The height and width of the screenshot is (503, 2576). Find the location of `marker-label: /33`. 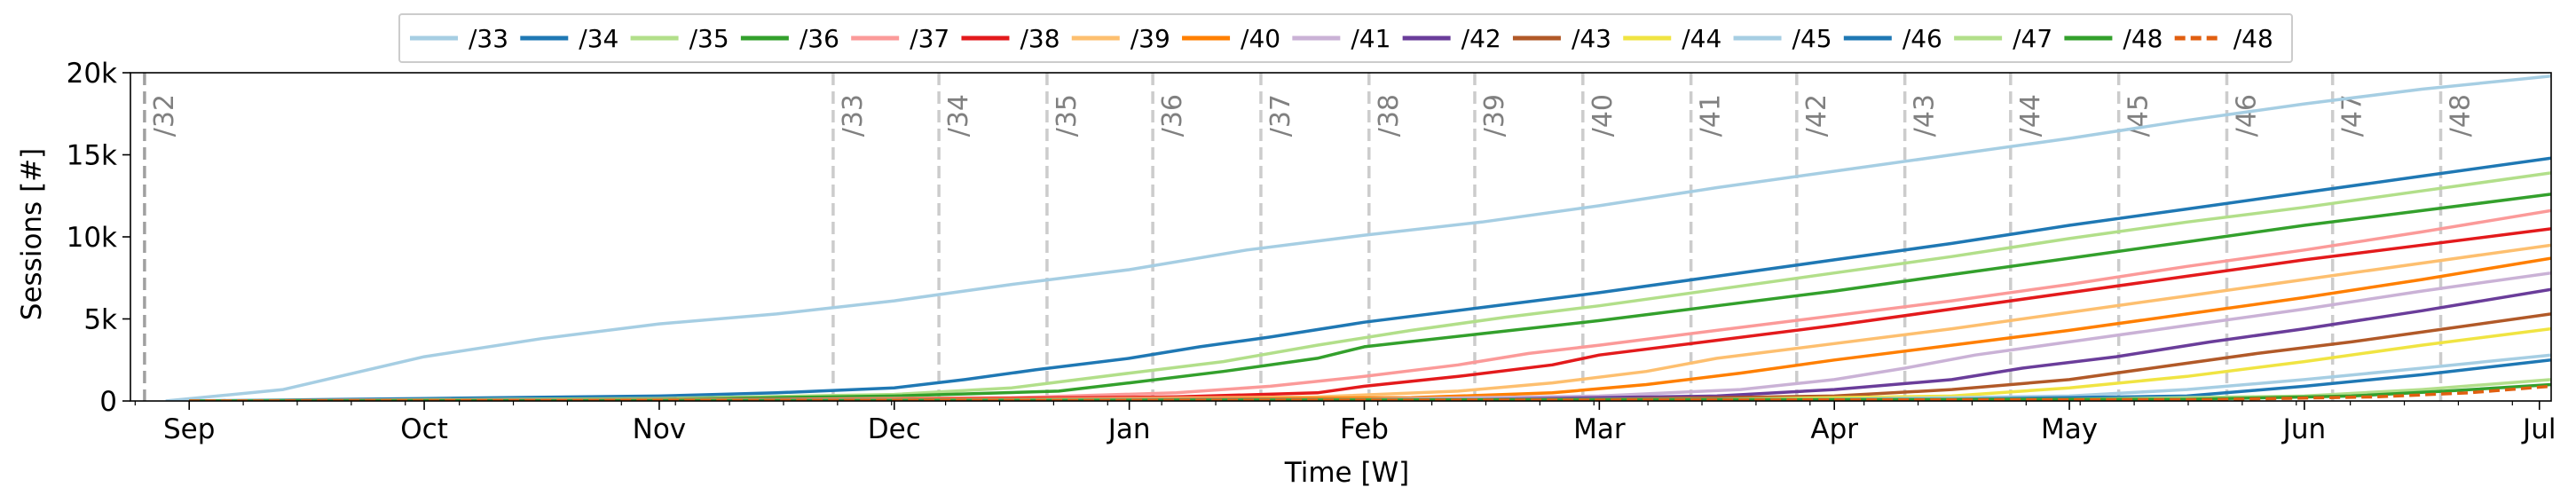

marker-label: /33 is located at coordinates (853, 115).